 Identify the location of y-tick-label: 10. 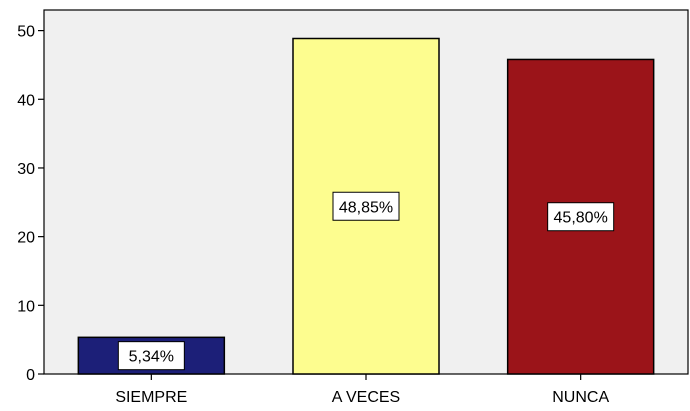
(26, 306).